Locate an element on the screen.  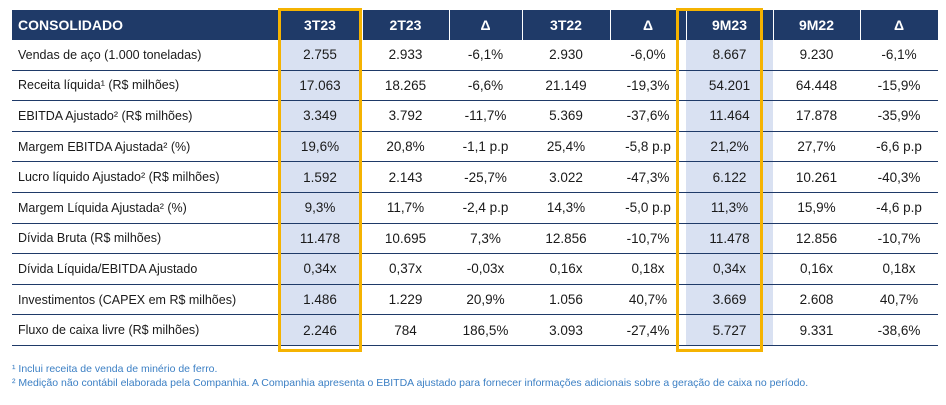
table-cell: 18.265 is located at coordinates (405, 86).